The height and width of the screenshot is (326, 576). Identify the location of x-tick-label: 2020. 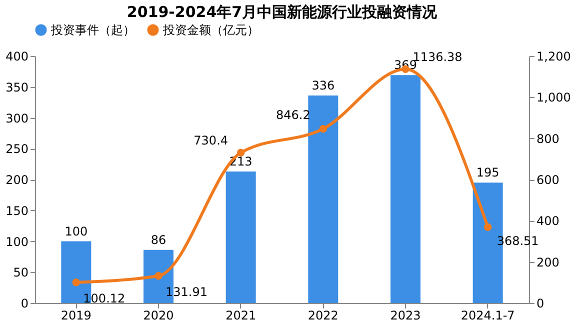
(158, 315).